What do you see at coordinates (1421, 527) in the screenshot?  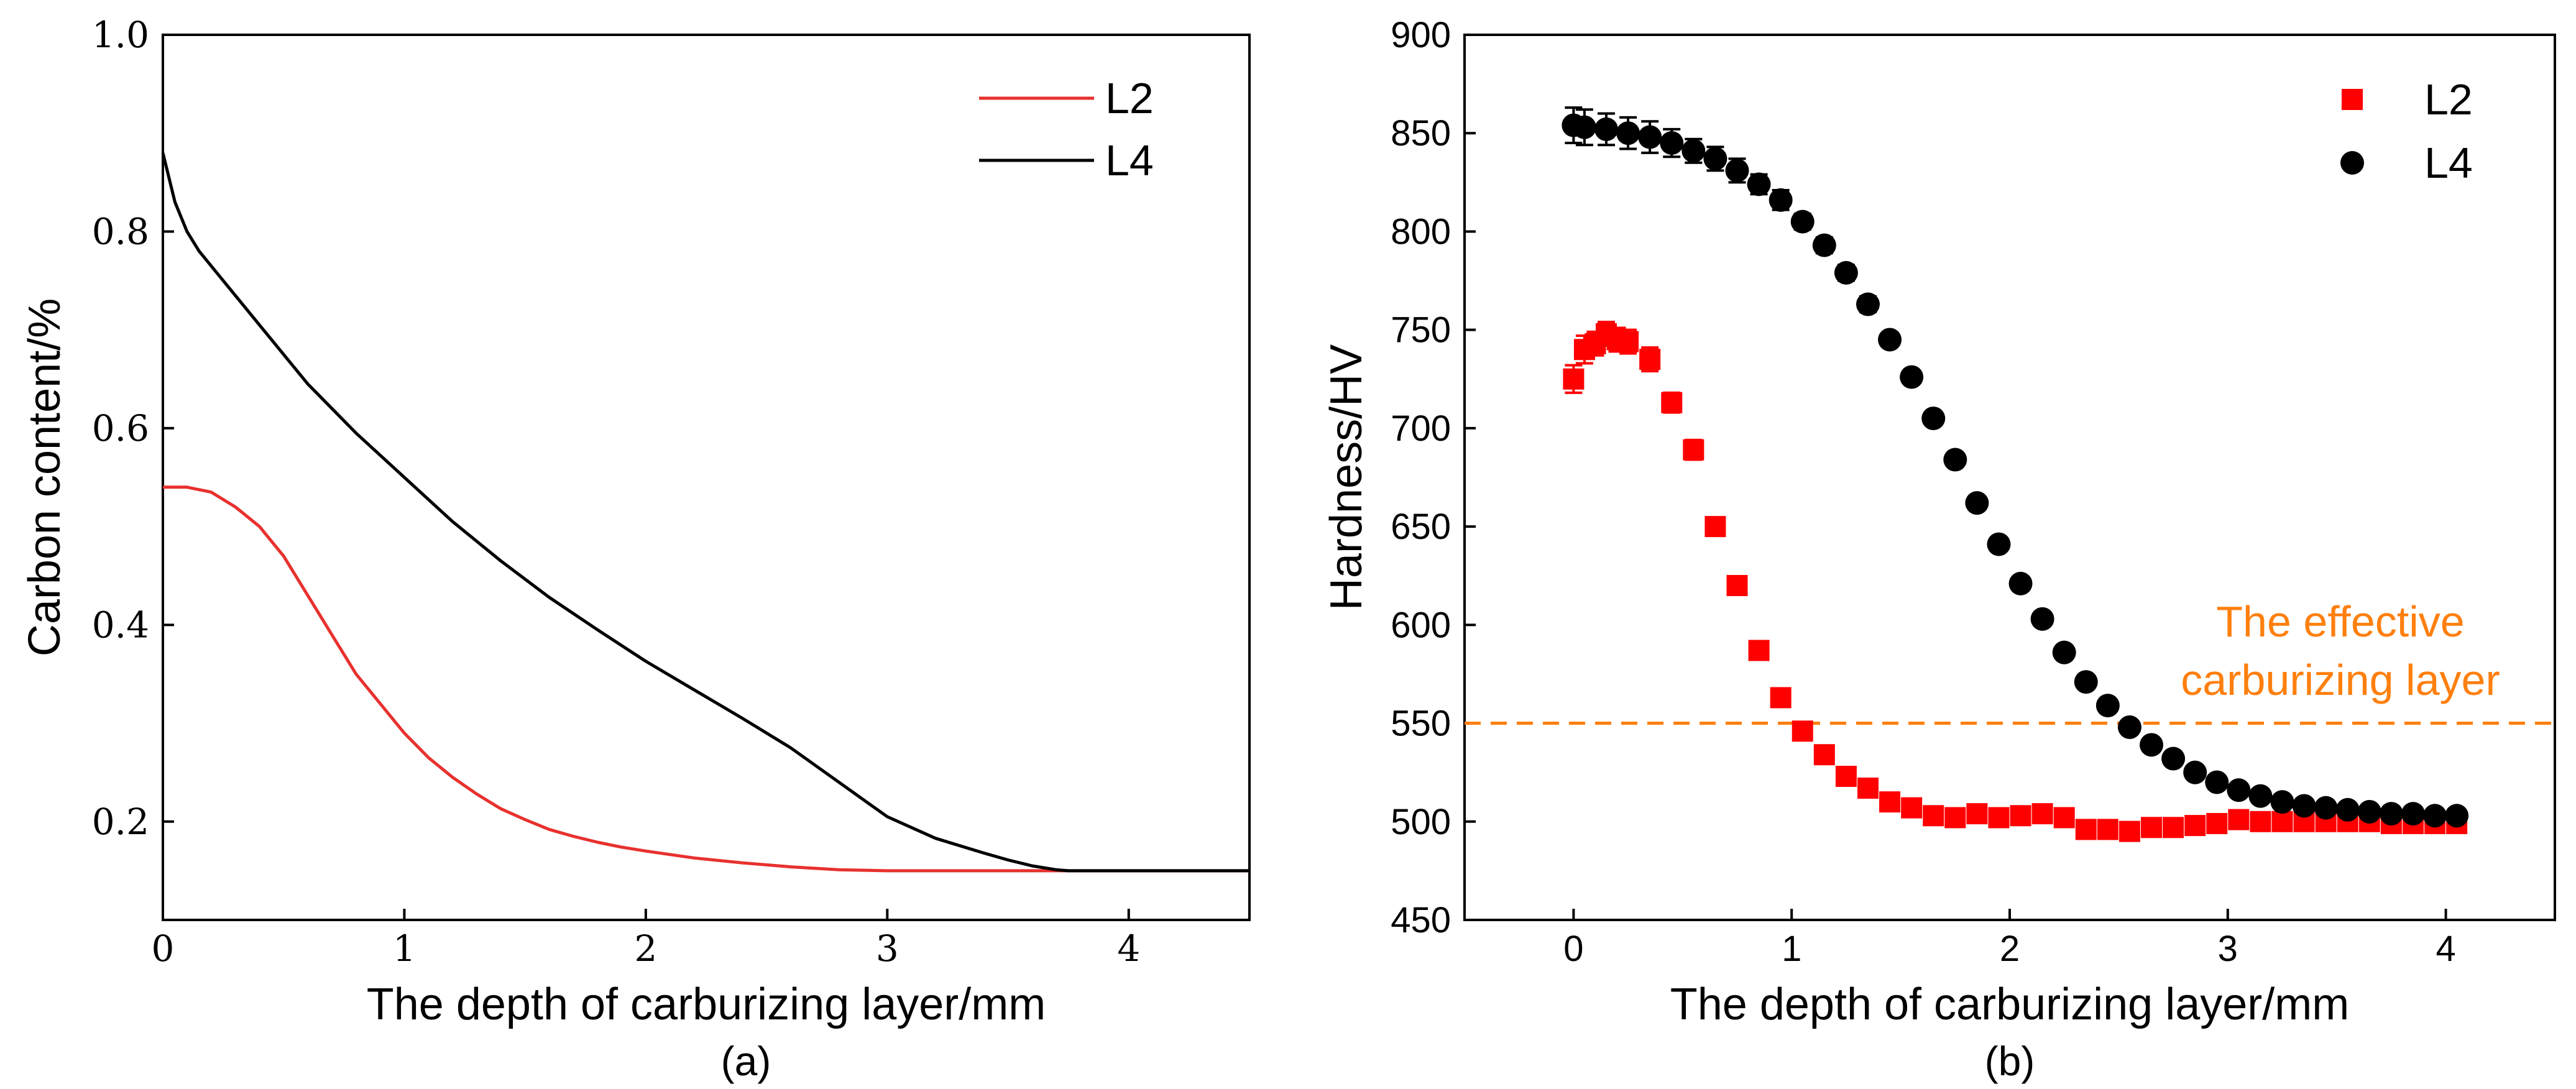 I see `panel-b-y-tick-label: 650` at bounding box center [1421, 527].